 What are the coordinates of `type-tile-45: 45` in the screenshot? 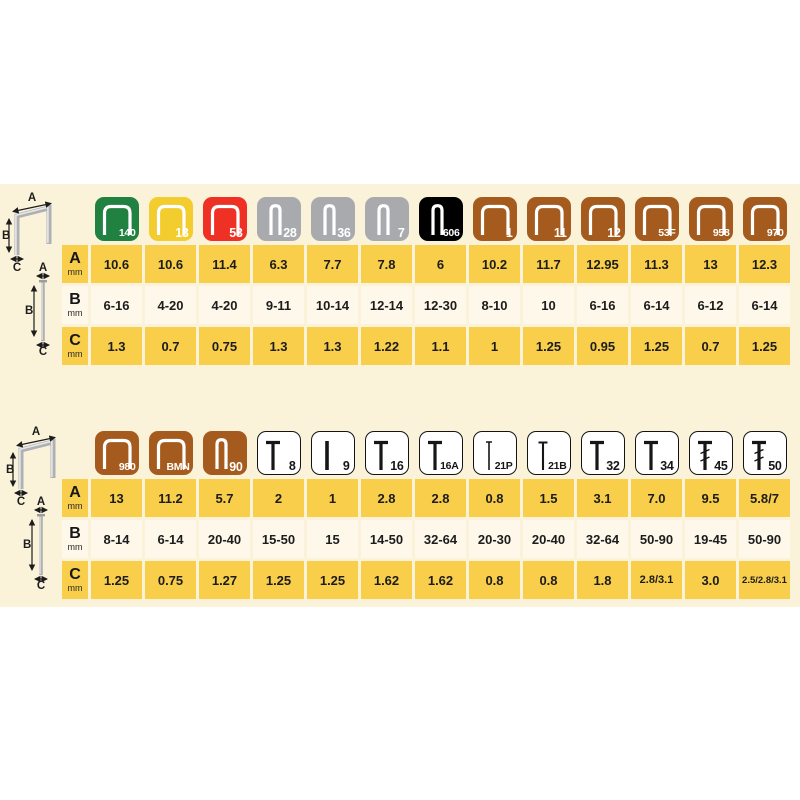 It's located at (710, 453).